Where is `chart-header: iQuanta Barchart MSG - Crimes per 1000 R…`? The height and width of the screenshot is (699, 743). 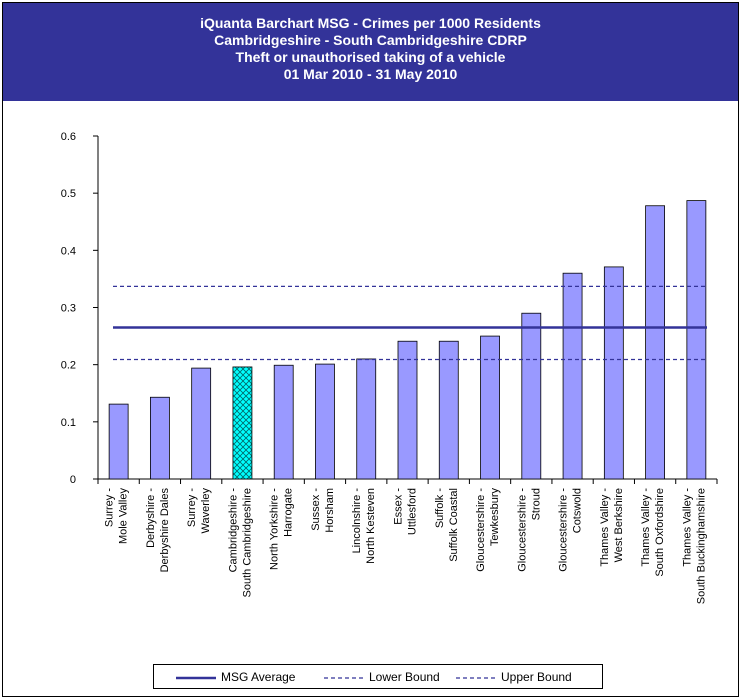 chart-header: iQuanta Barchart MSG - Crimes per 1000 R… is located at coordinates (370, 52).